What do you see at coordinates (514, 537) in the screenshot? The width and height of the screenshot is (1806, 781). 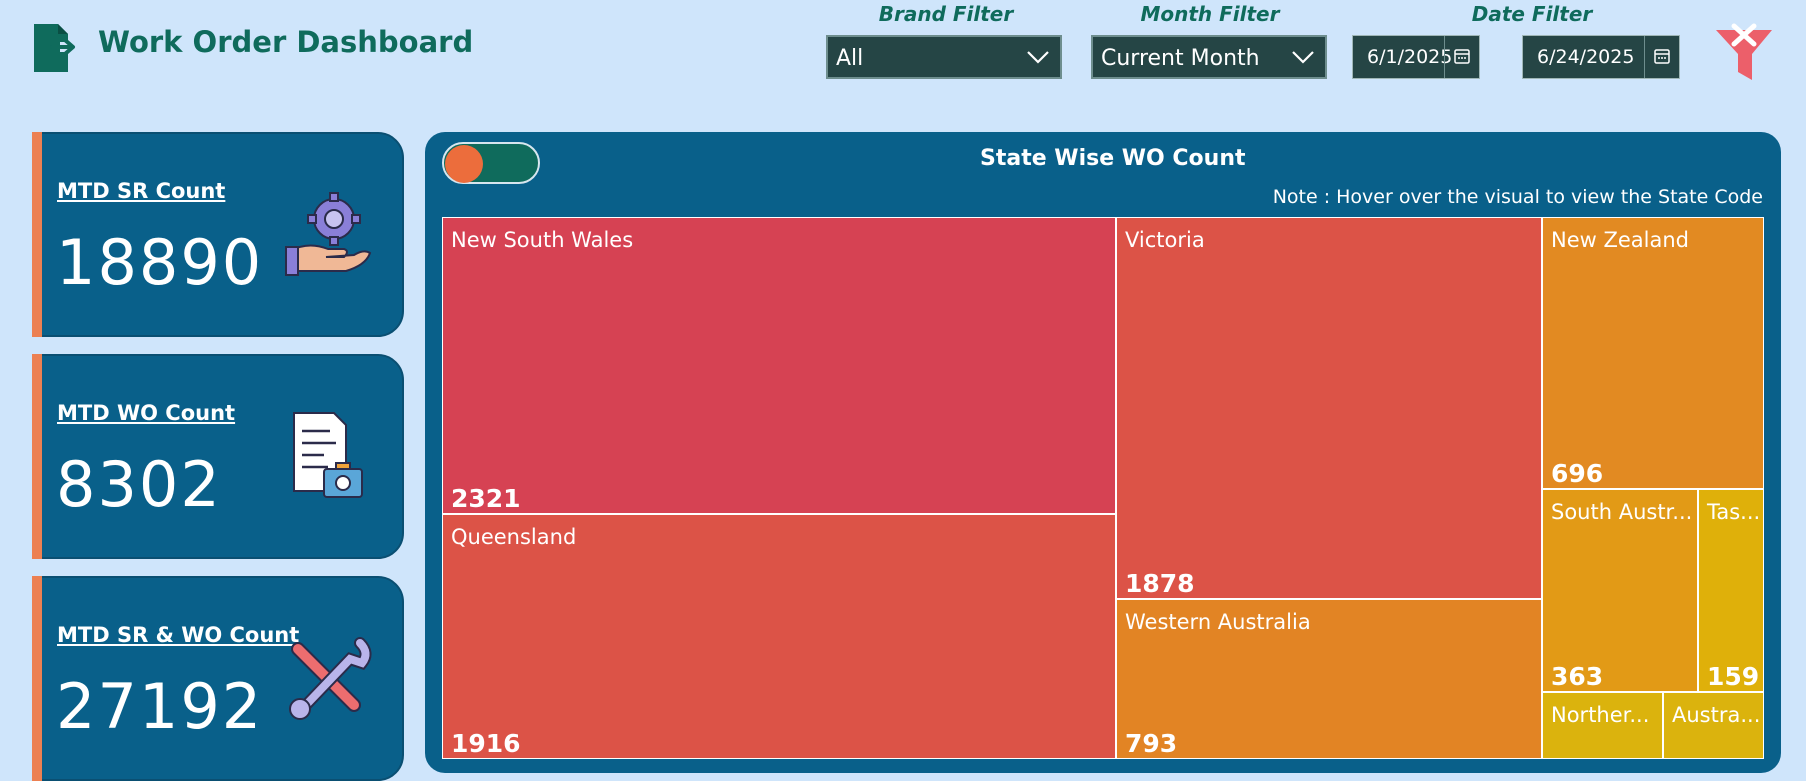 I see `tile-label: Queensland` at bounding box center [514, 537].